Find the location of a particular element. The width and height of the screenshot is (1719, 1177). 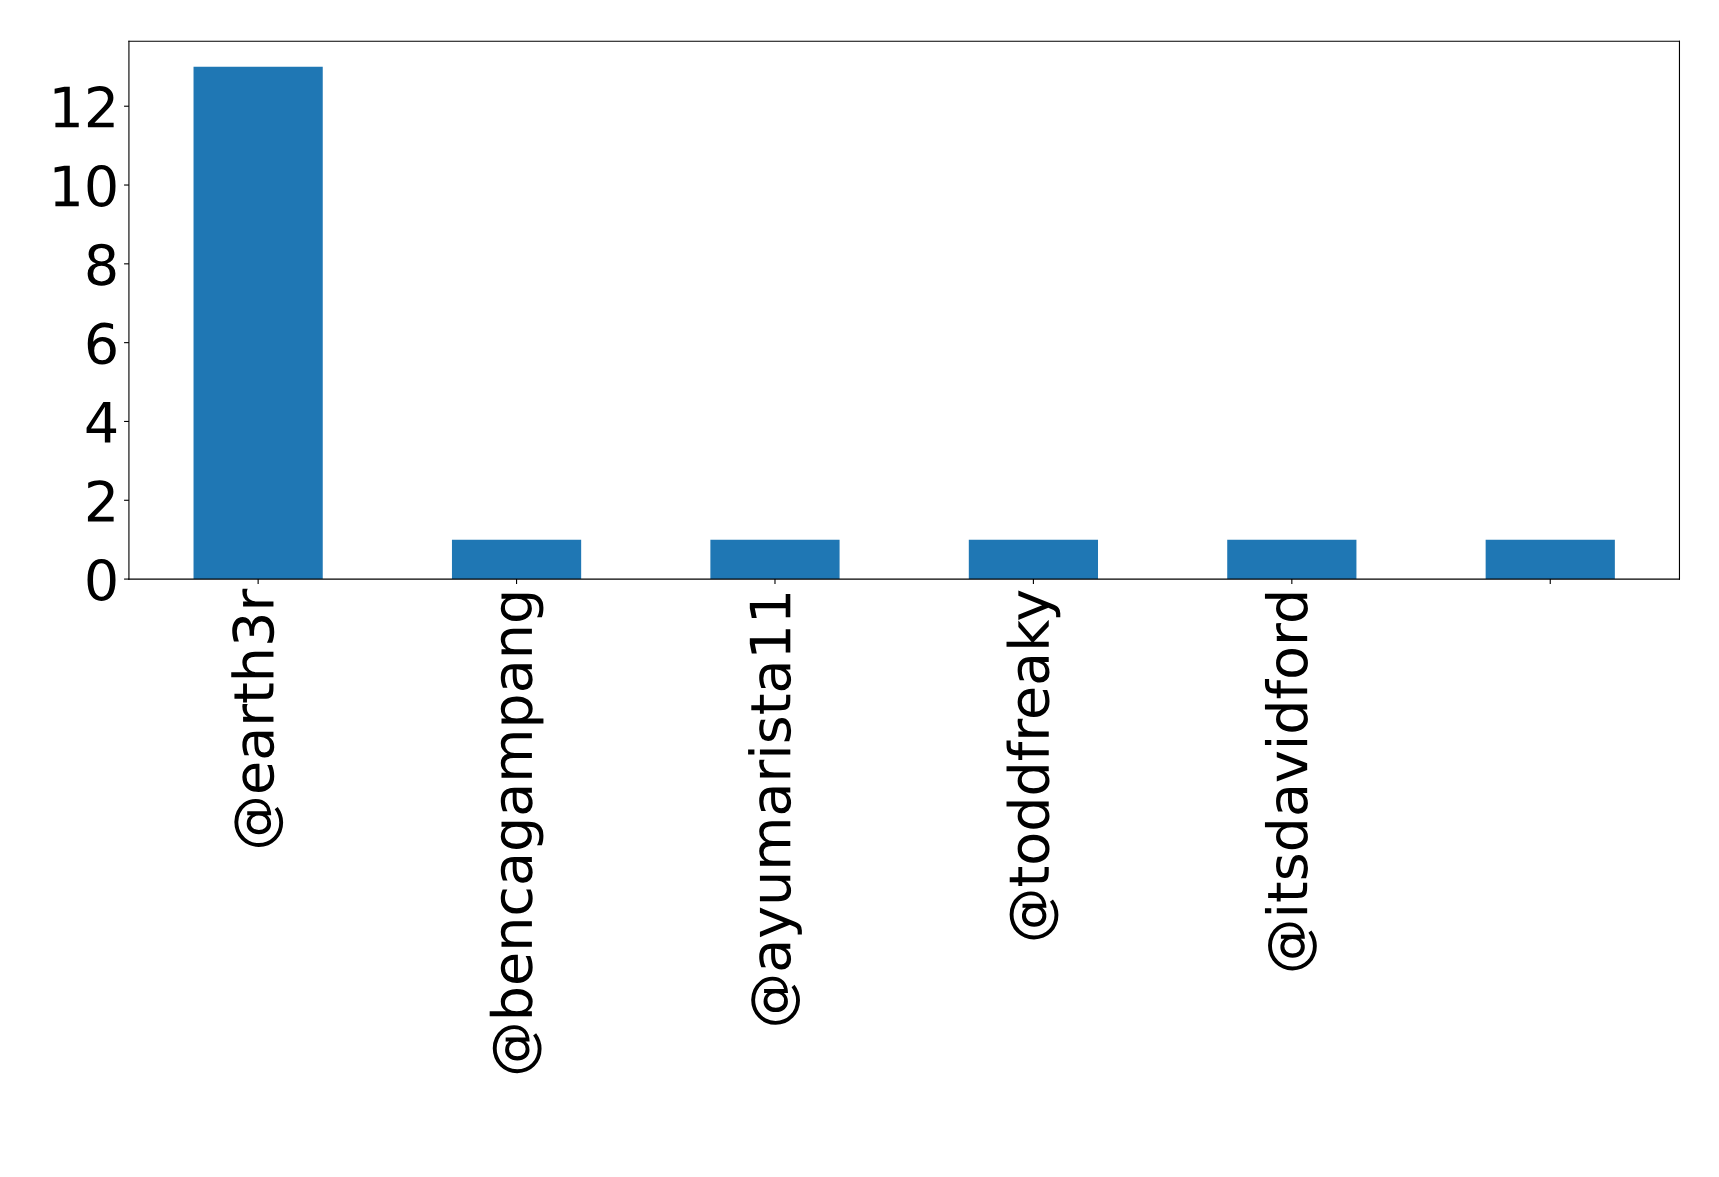

y-tick-label: 0 is located at coordinates (101, 579).